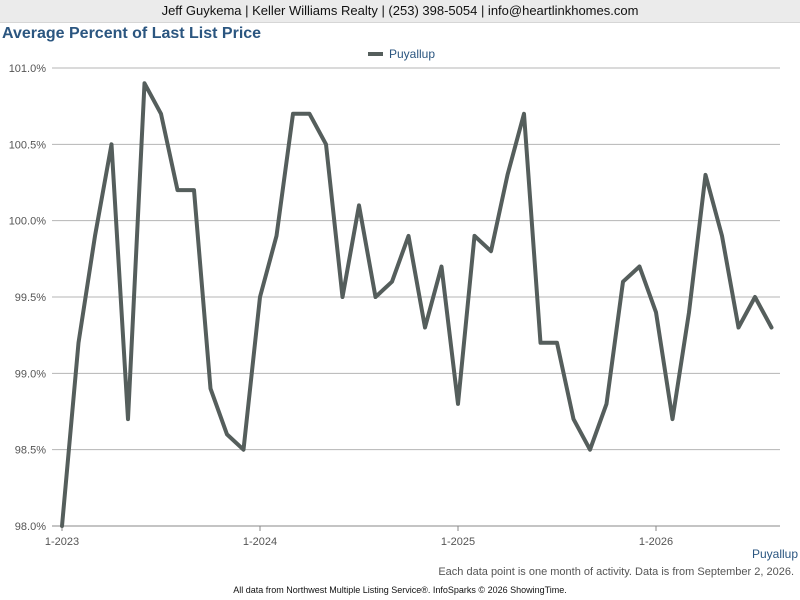  What do you see at coordinates (28, 69) in the screenshot?
I see `y-tick-label: 101.0%` at bounding box center [28, 69].